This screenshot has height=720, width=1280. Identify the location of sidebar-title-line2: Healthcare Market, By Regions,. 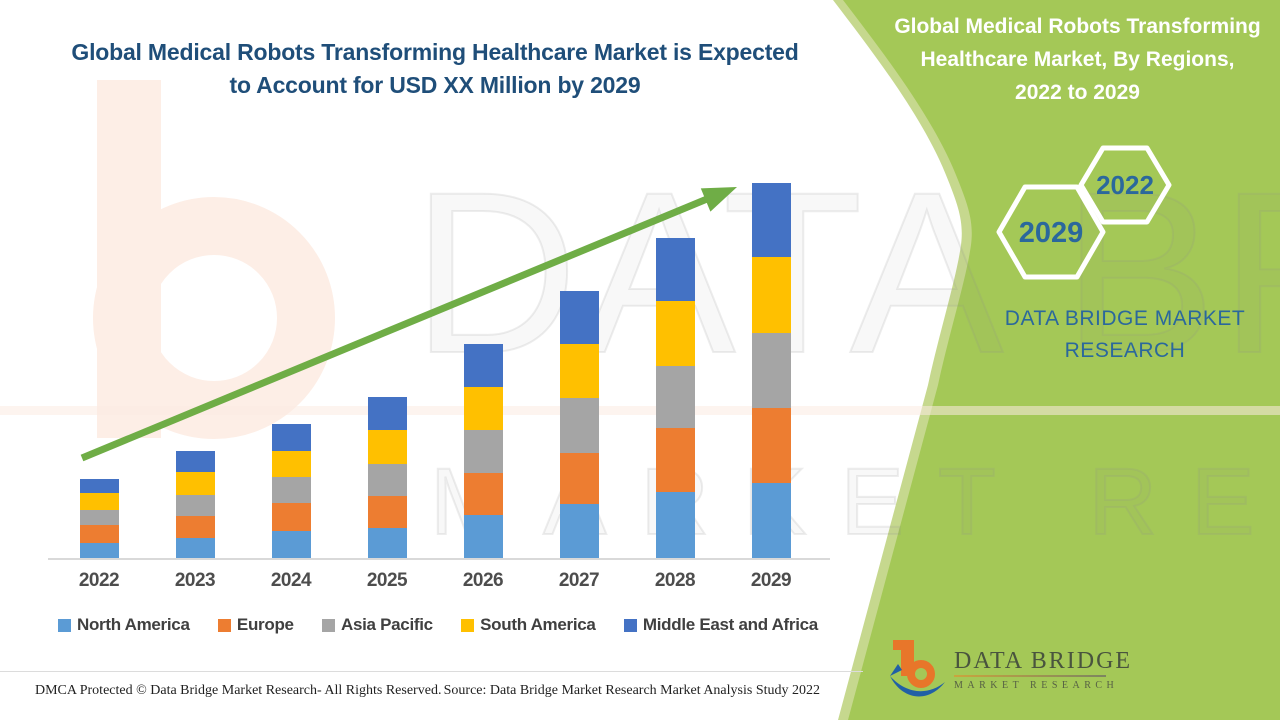
(1077, 59).